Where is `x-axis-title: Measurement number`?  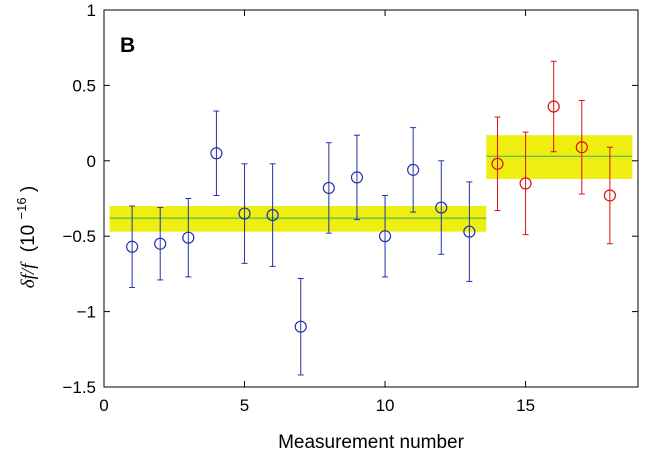 x-axis-title: Measurement number is located at coordinates (371, 442).